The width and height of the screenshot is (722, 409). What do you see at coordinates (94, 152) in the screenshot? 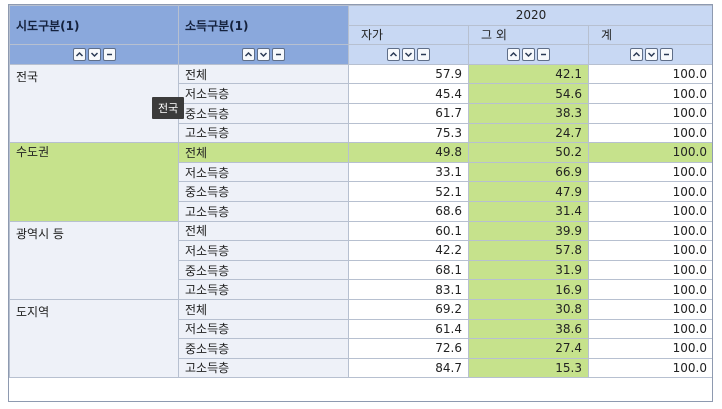
I see `region-label: 수도권` at bounding box center [94, 152].